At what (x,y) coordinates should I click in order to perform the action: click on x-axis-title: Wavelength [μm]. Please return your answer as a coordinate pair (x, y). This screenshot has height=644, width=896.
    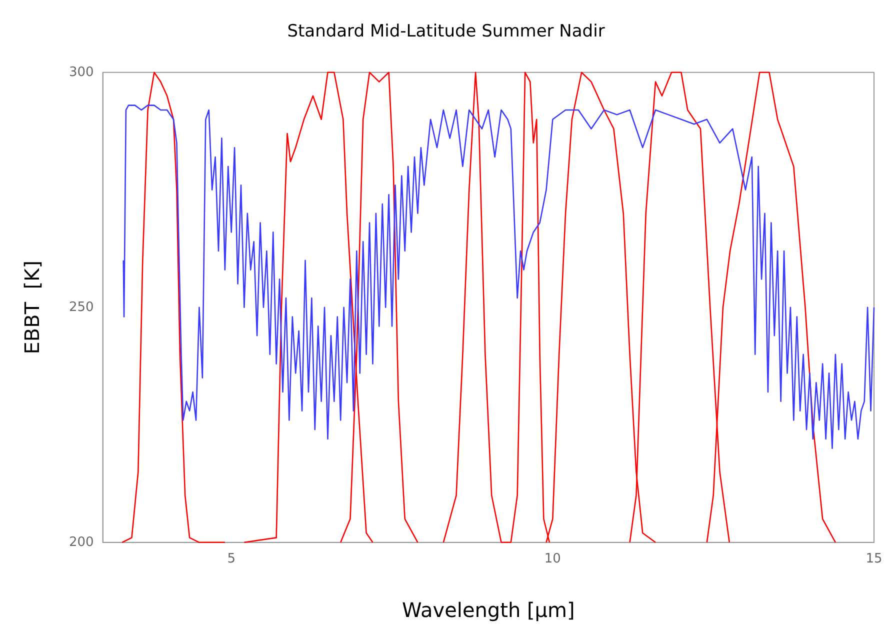
    Looking at the image, I should click on (488, 610).